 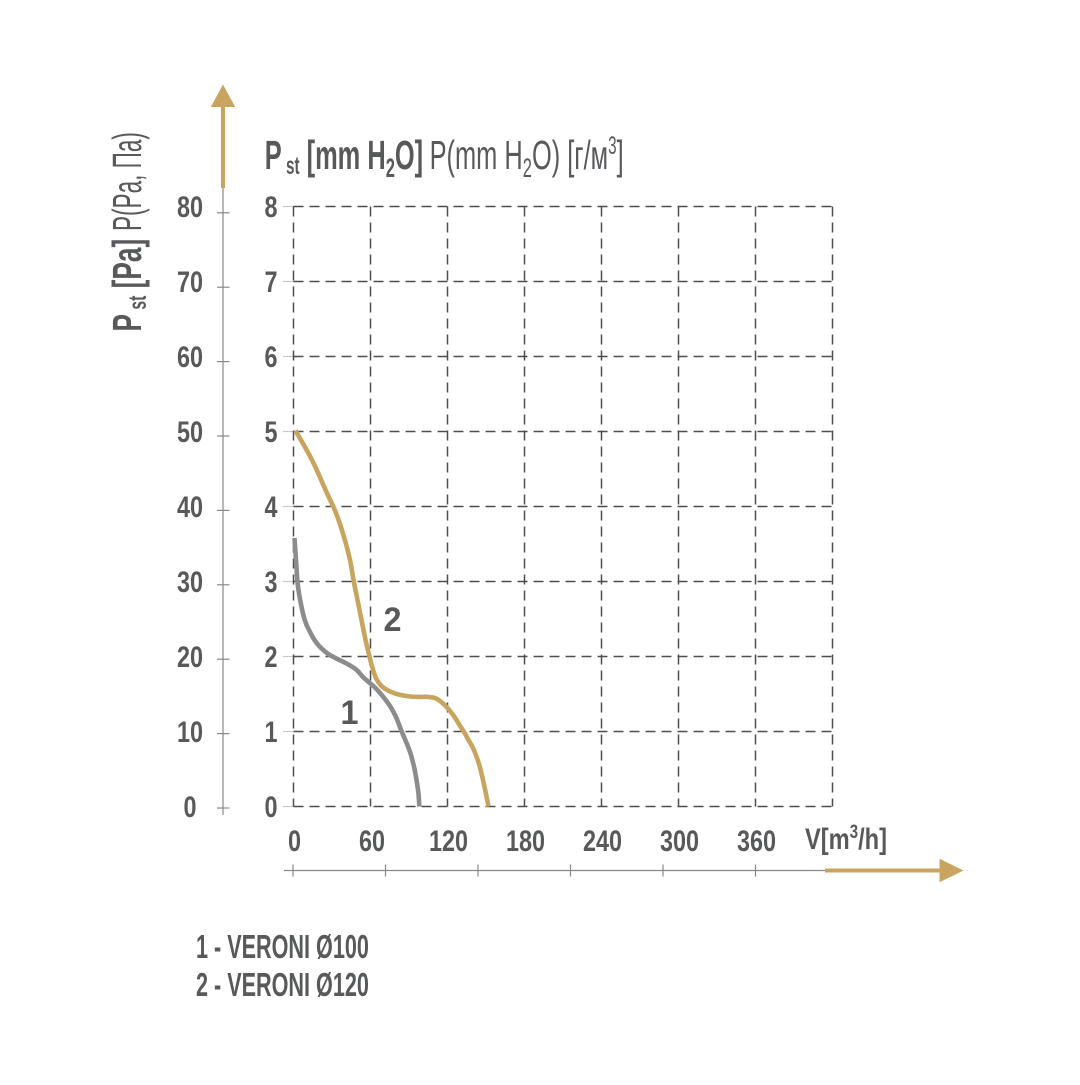 I want to click on svg-text: 3, so click(x=270, y=581).